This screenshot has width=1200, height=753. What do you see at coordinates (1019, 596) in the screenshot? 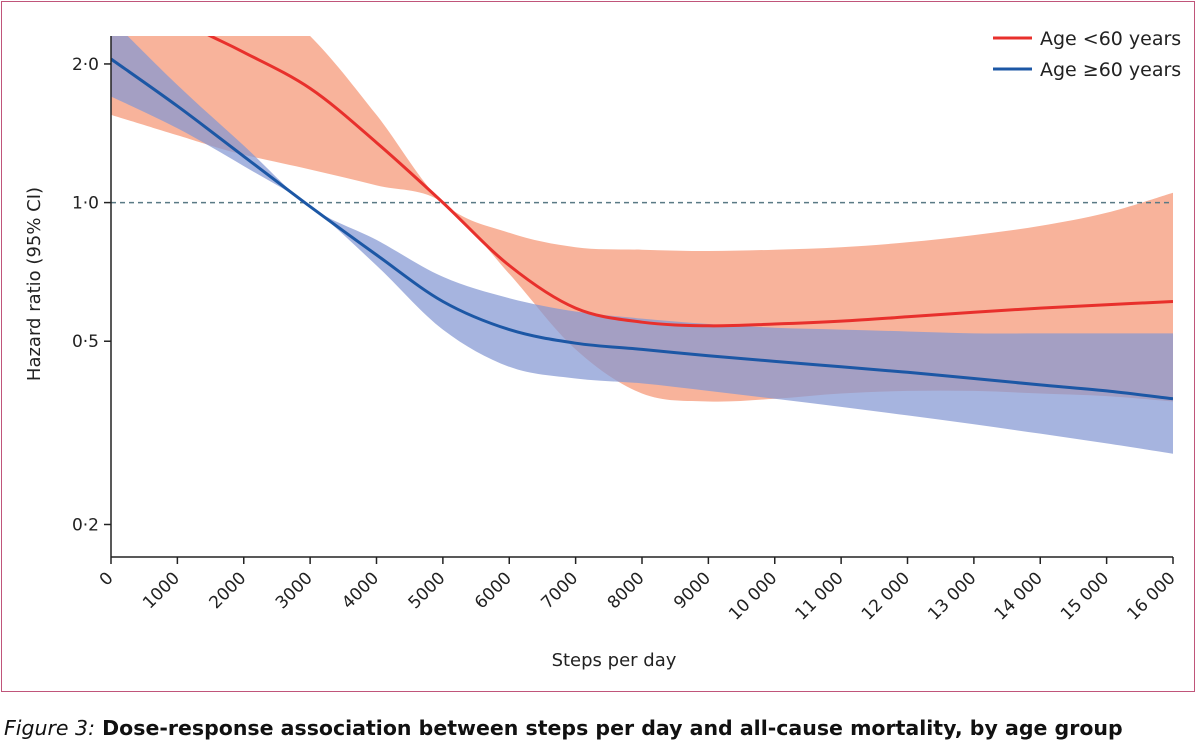
I see `x-tick-label-14000: 14 000` at bounding box center [1019, 596].